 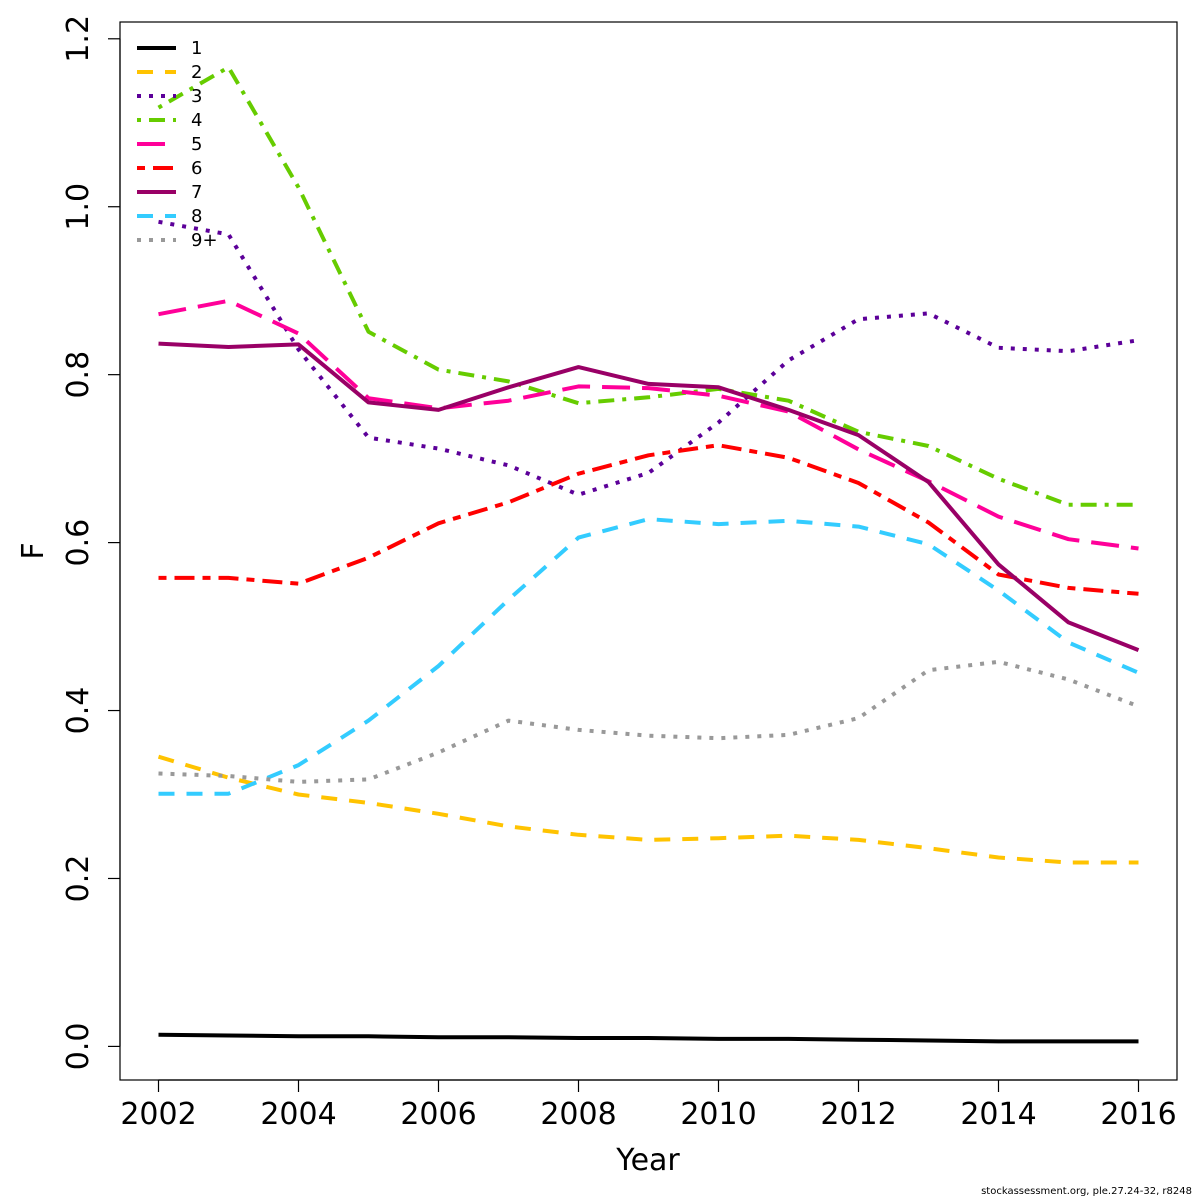 I want to click on y-tick-label: 0.0, so click(x=78, y=1047).